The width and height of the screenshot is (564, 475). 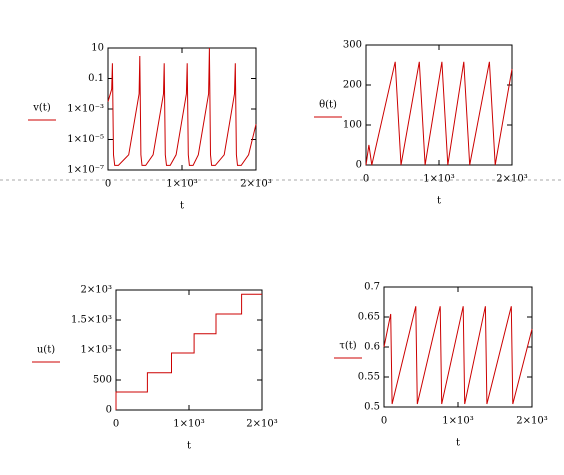 I want to click on y-tick-label: 0.5, so click(x=372, y=407).